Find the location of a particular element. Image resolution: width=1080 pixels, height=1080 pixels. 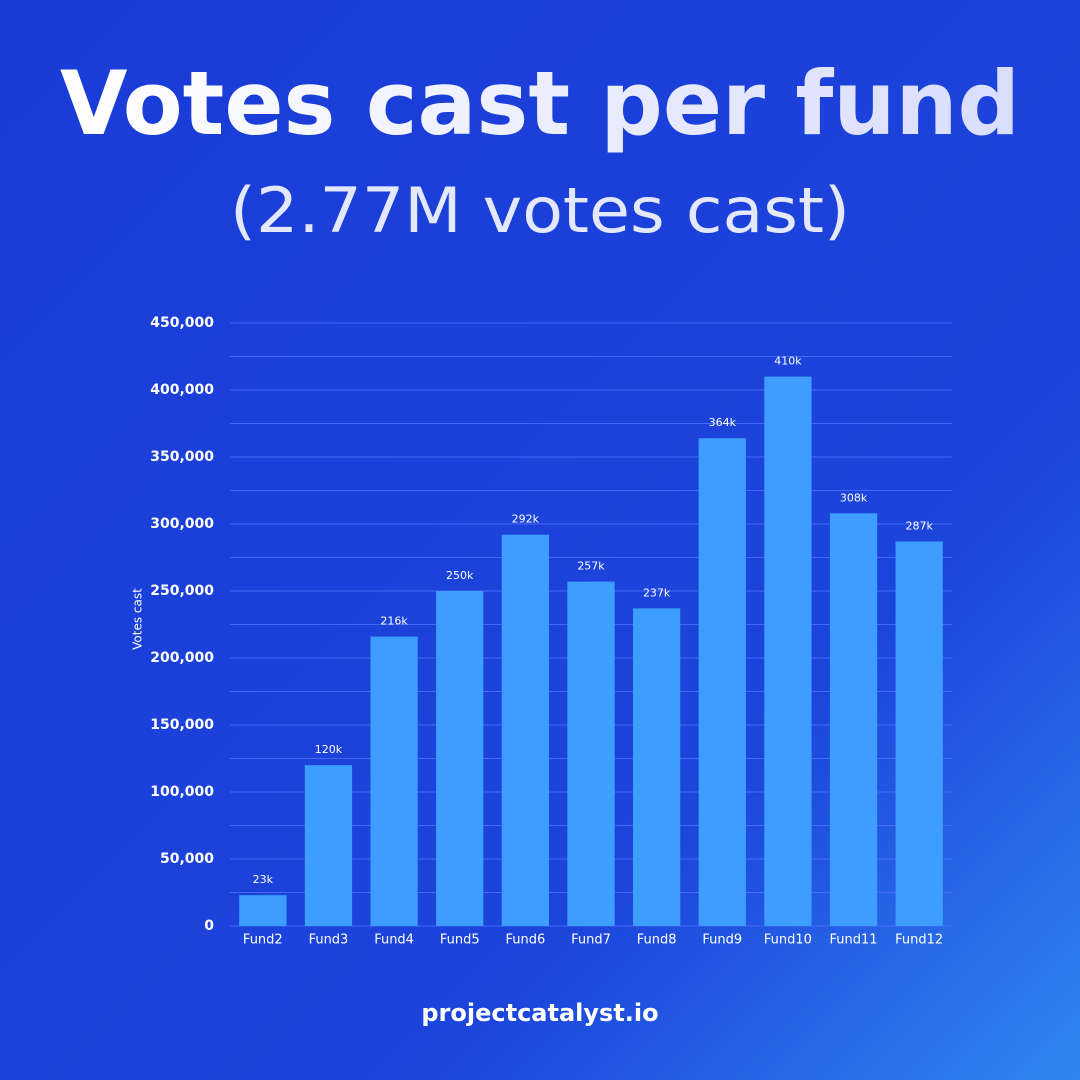

value-label: 120k is located at coordinates (329, 749).